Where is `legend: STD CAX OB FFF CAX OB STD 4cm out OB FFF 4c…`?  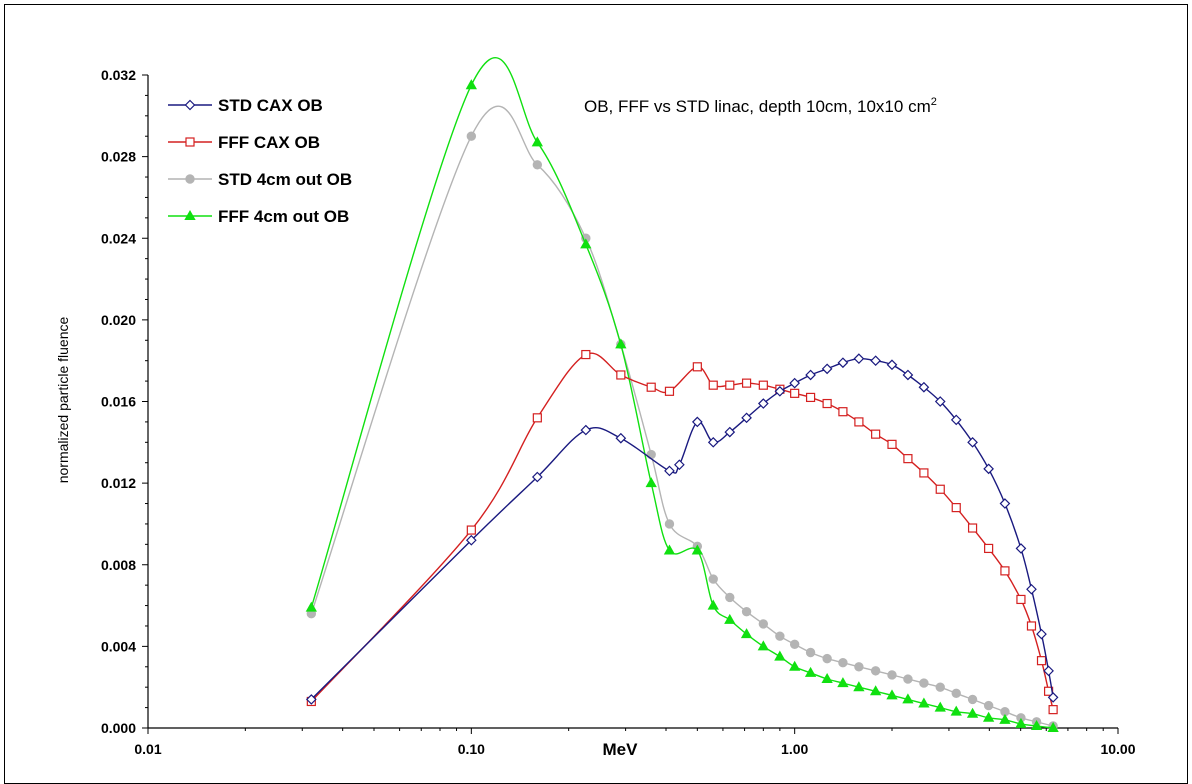 legend: STD CAX OB FFF CAX OB STD 4cm out OB FFF 4c… is located at coordinates (260, 161).